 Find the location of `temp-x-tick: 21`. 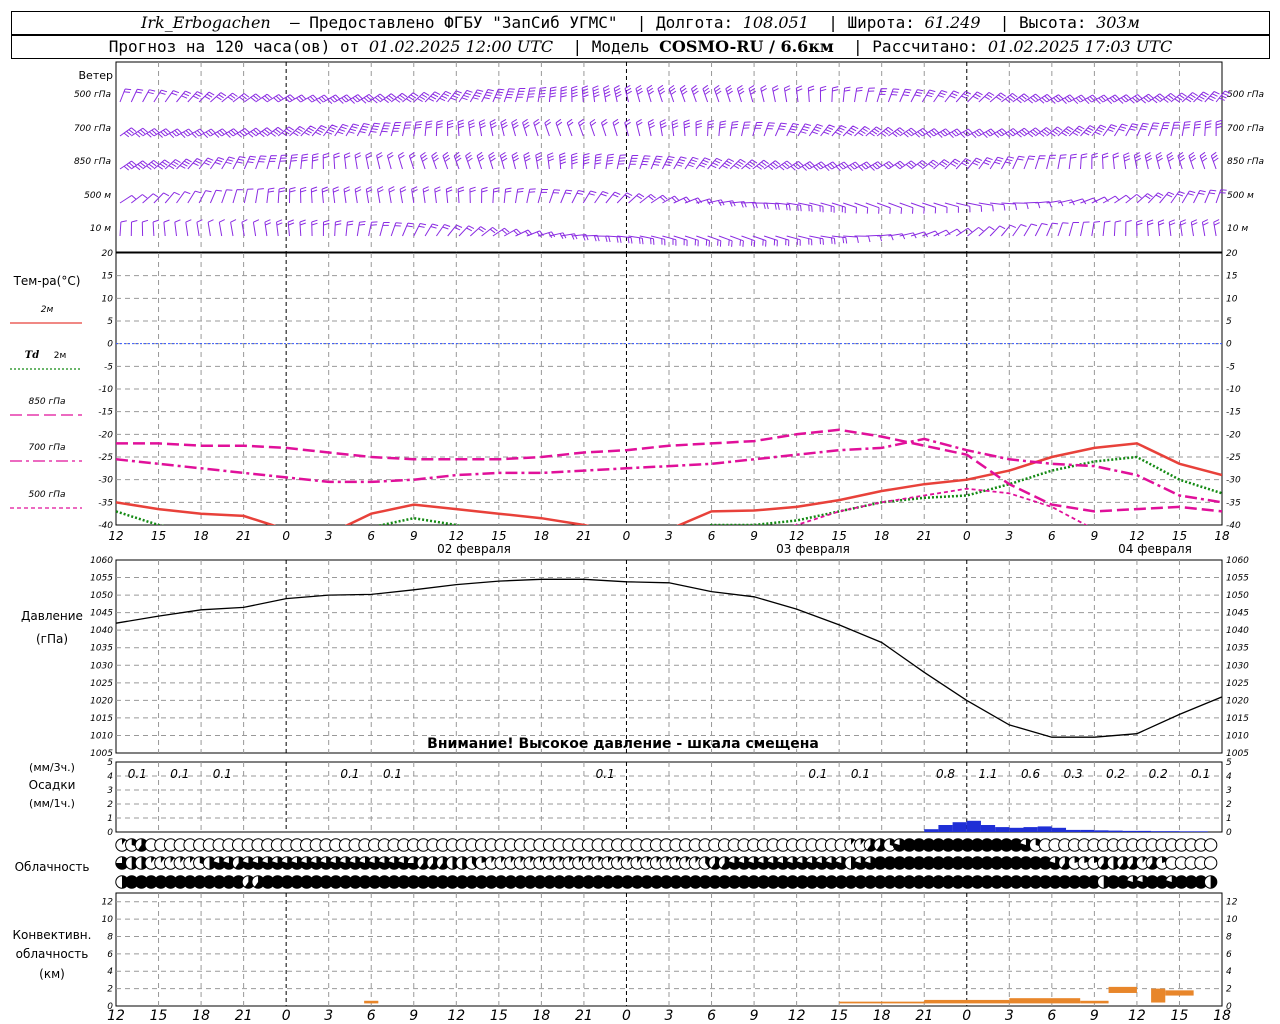

temp-x-tick: 21 is located at coordinates (924, 536).